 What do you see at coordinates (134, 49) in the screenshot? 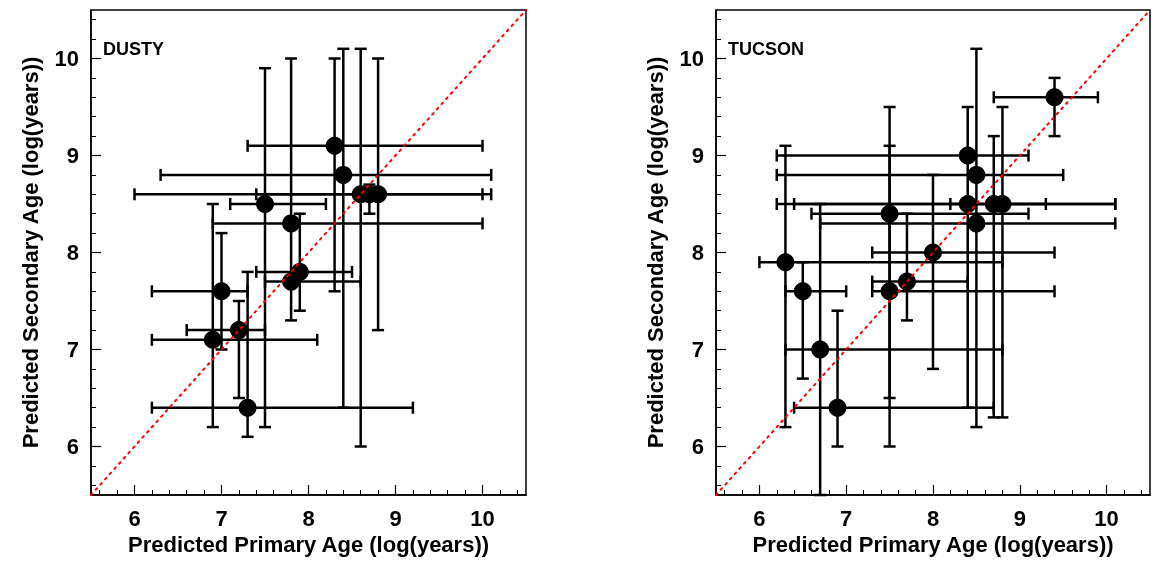
I see `annotation: DUSTY` at bounding box center [134, 49].